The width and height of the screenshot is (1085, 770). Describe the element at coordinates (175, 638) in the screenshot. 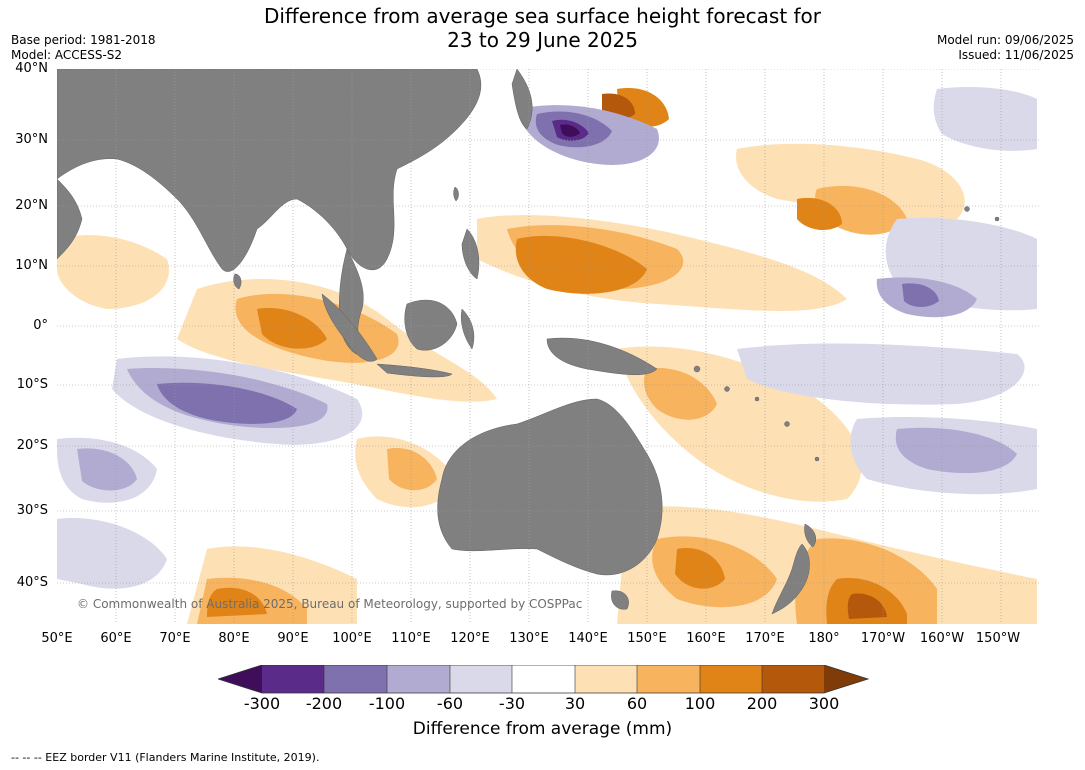

I see `lon-label-70e: 70°E` at that location.